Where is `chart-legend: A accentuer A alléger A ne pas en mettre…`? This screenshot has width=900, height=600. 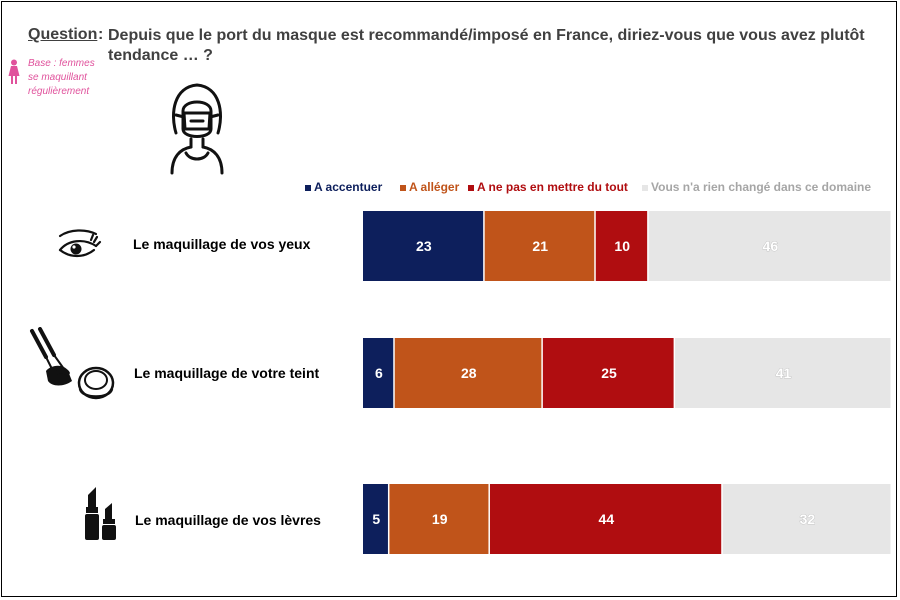 chart-legend: A accentuer A alléger A ne pas en mettre… is located at coordinates (592, 188).